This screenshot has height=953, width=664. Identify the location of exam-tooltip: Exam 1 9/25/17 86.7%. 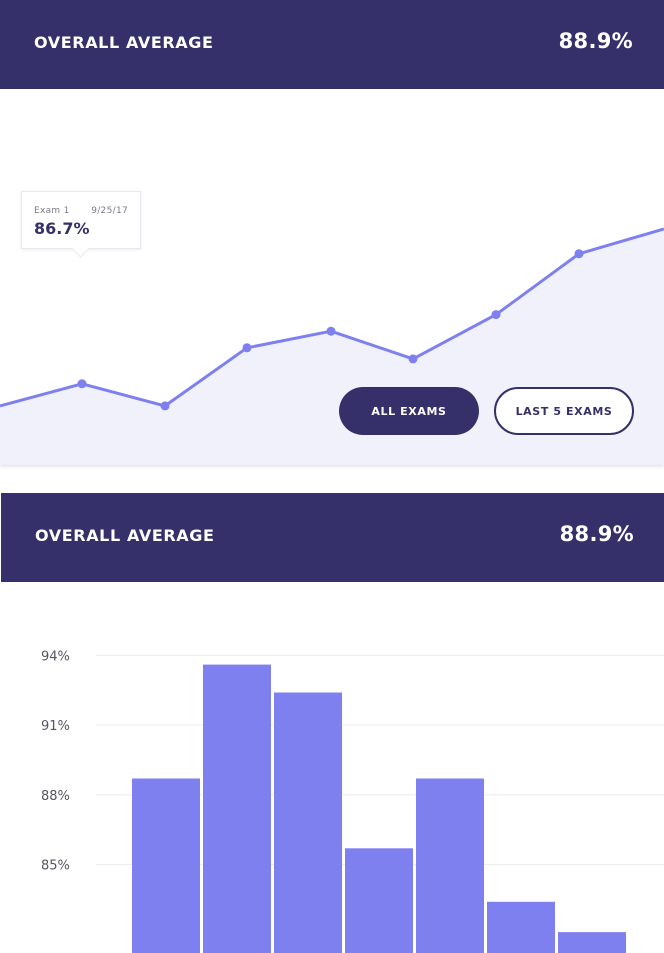
(81, 220).